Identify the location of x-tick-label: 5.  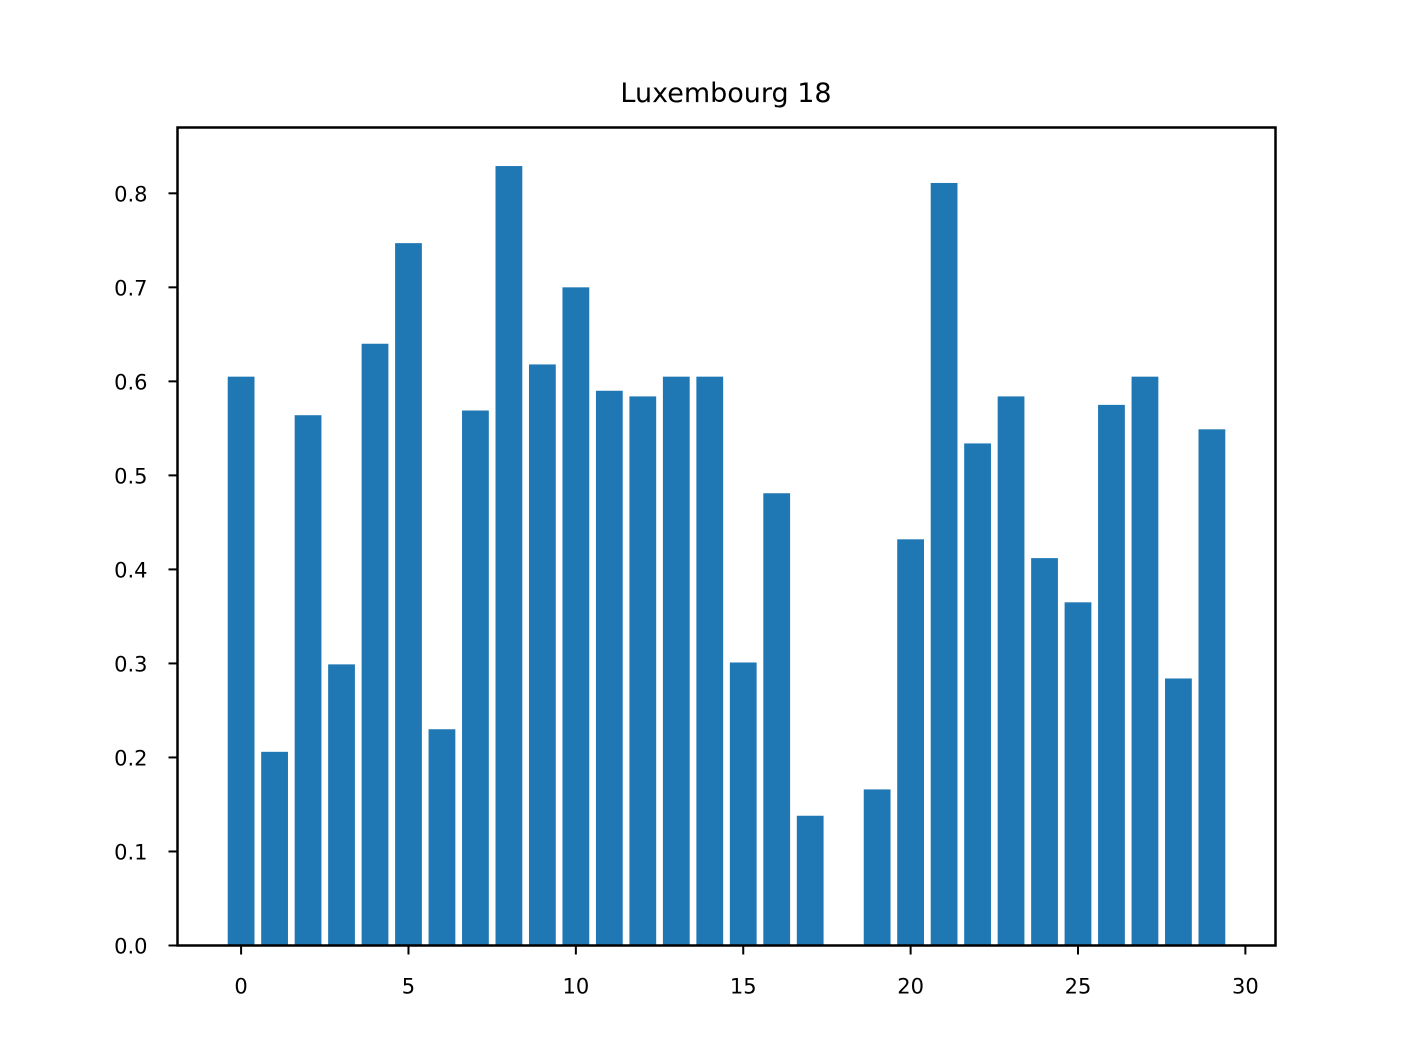
(408, 987).